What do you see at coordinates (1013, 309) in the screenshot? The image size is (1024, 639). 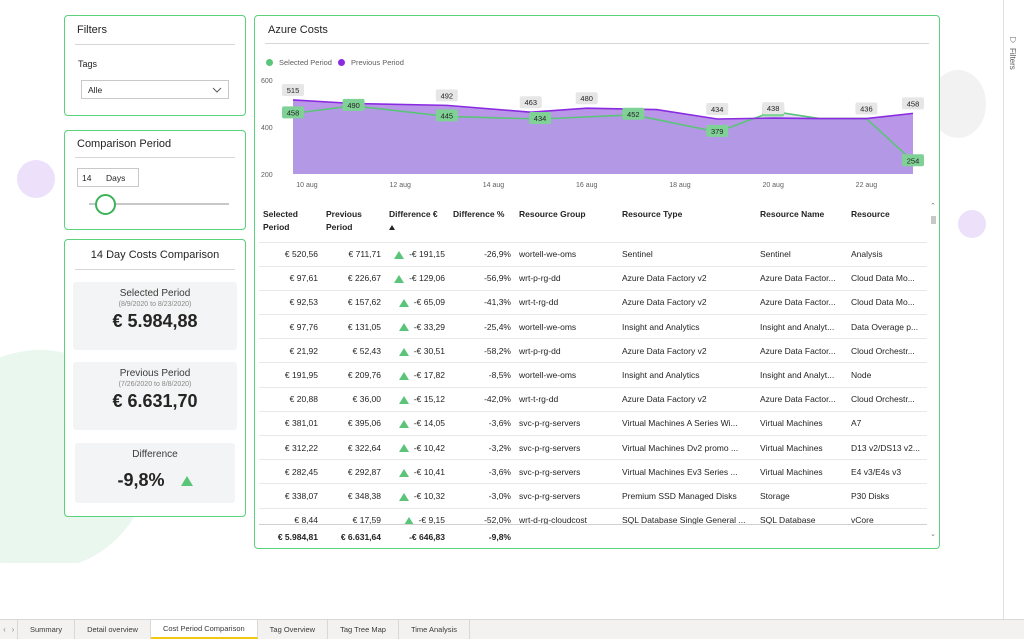 I see `filters-pane: ⛉ Filters` at bounding box center [1013, 309].